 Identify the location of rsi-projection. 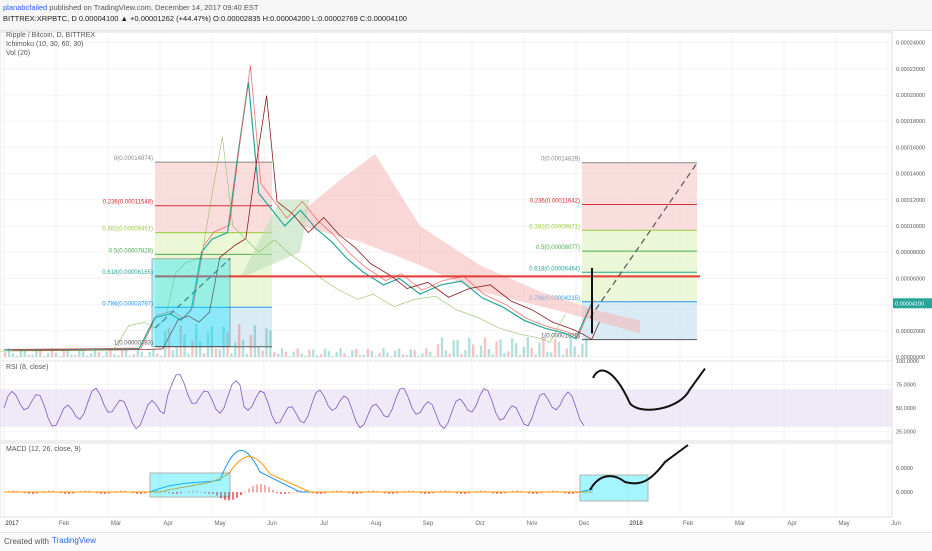
(649, 389).